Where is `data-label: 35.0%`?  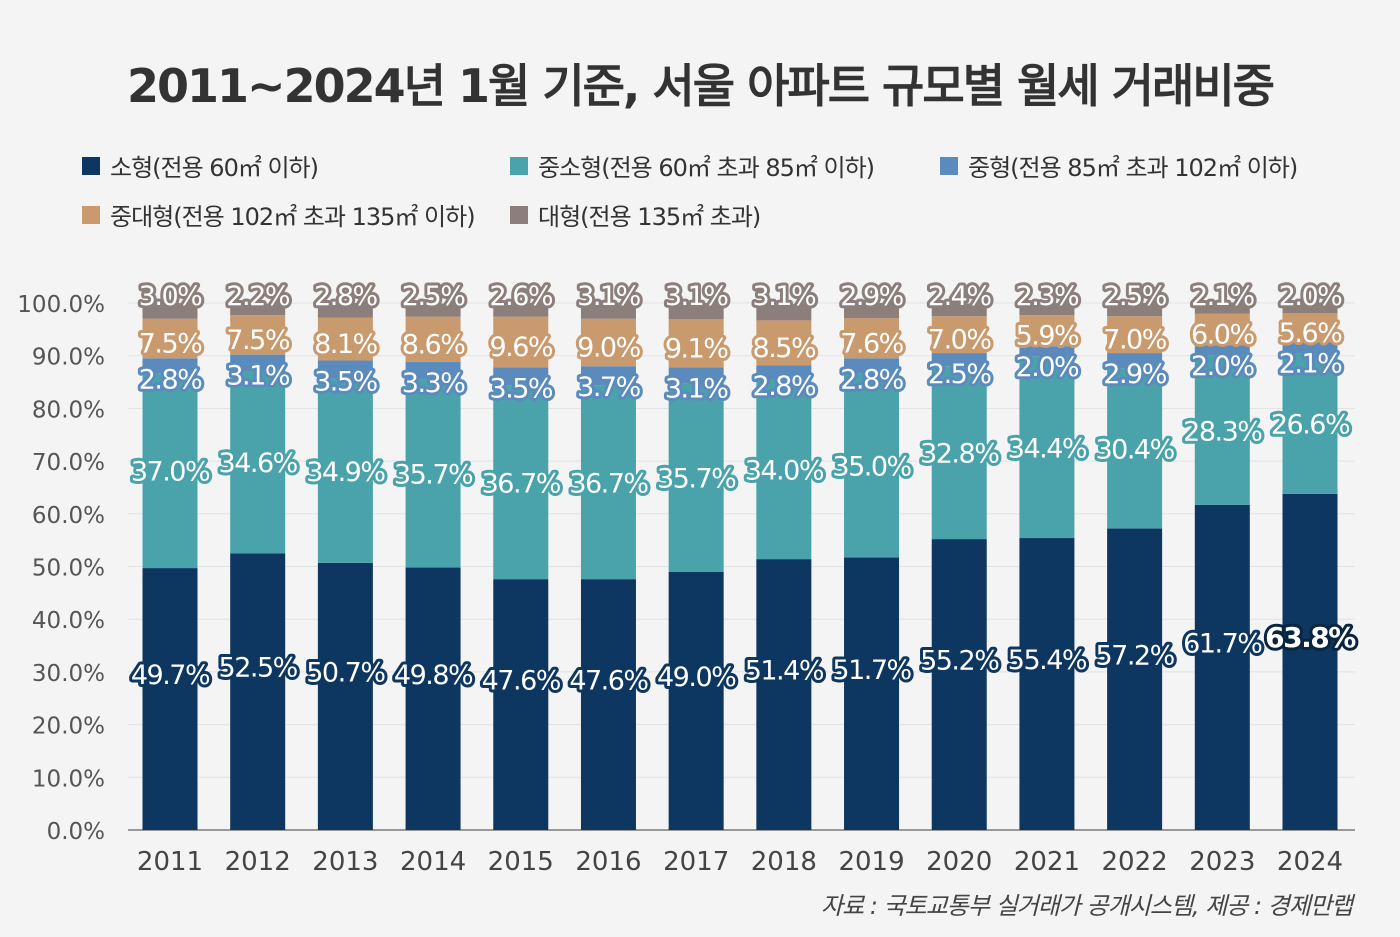 data-label: 35.0% is located at coordinates (871, 466).